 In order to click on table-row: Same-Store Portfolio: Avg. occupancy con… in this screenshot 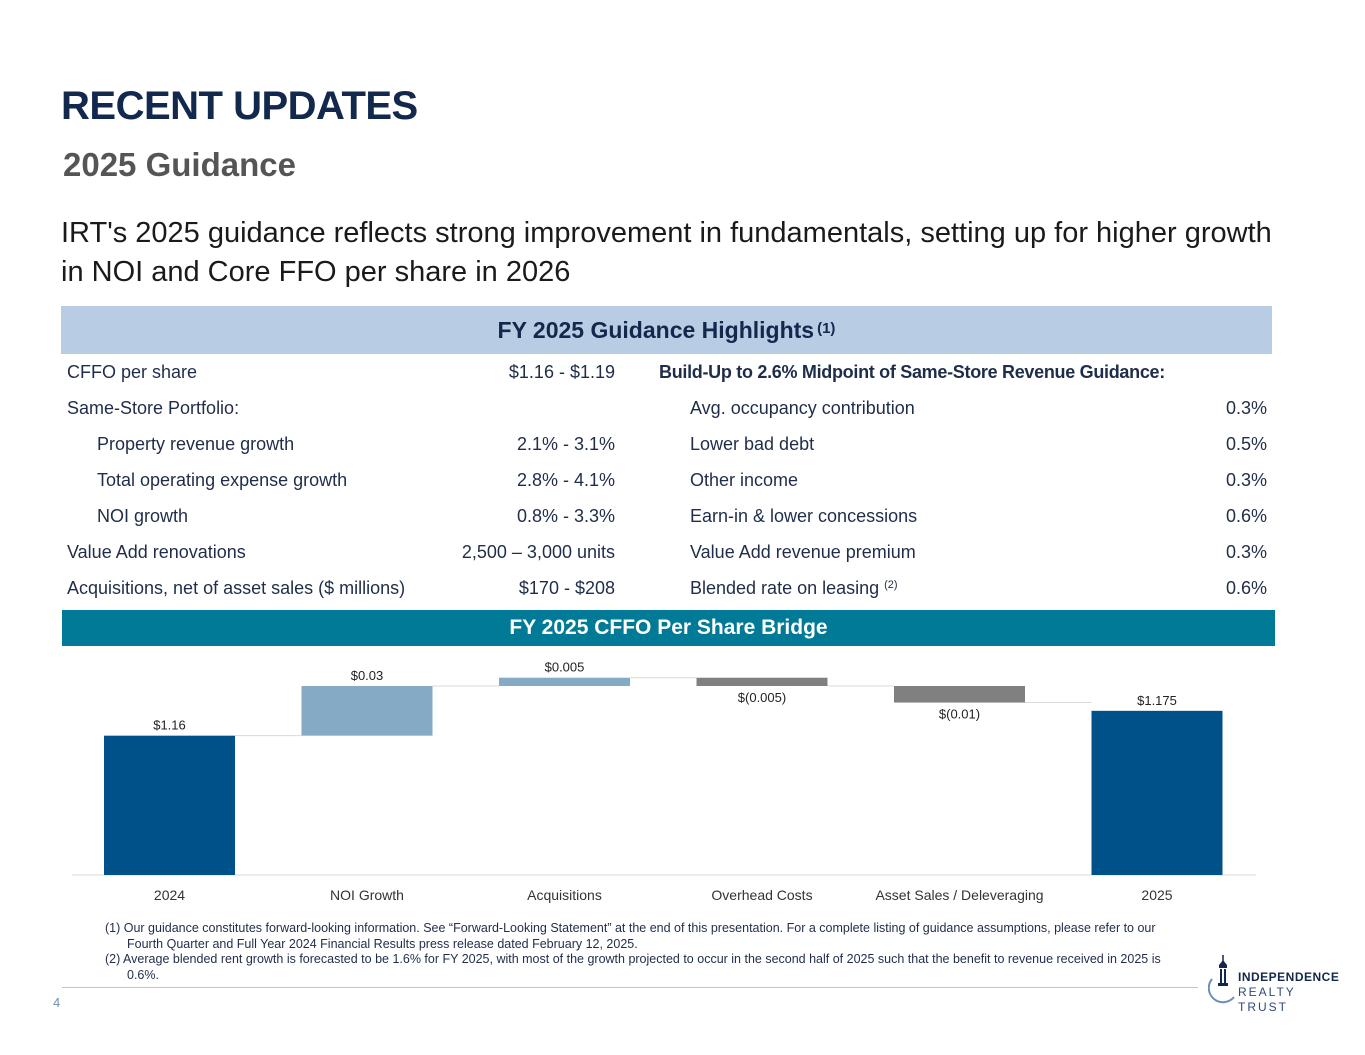, I will do `click(666, 408)`.